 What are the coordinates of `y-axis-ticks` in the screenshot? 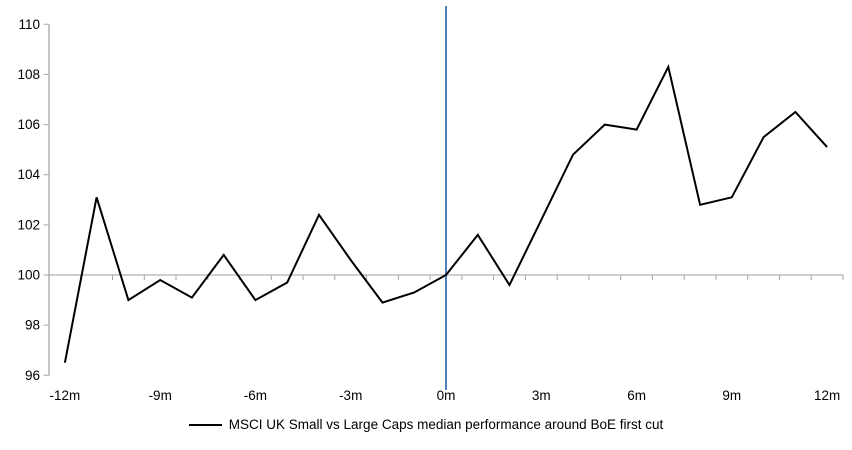 It's located at (46, 199).